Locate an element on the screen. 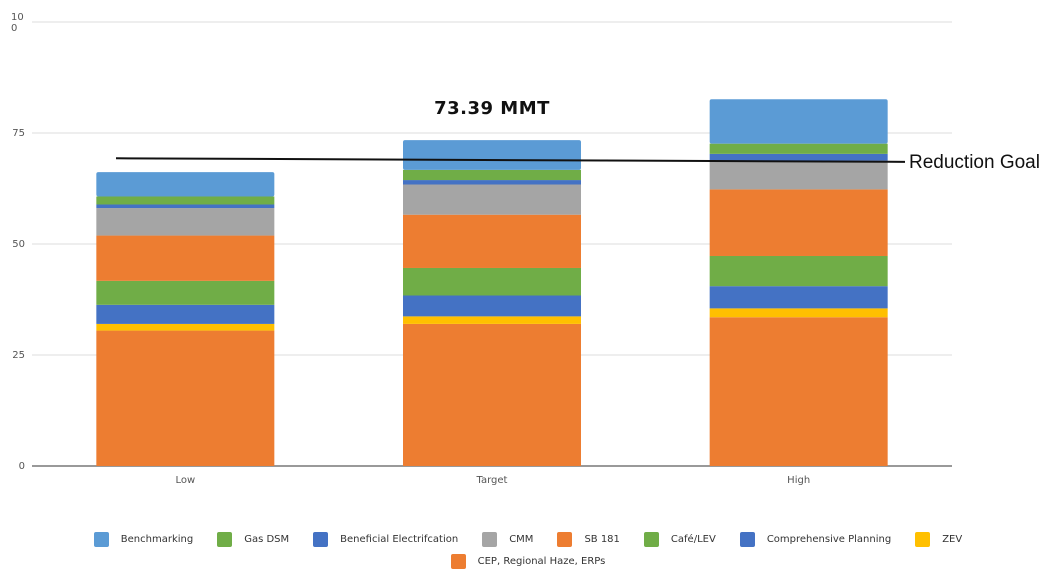  legend-label: SB 181 is located at coordinates (601, 539).